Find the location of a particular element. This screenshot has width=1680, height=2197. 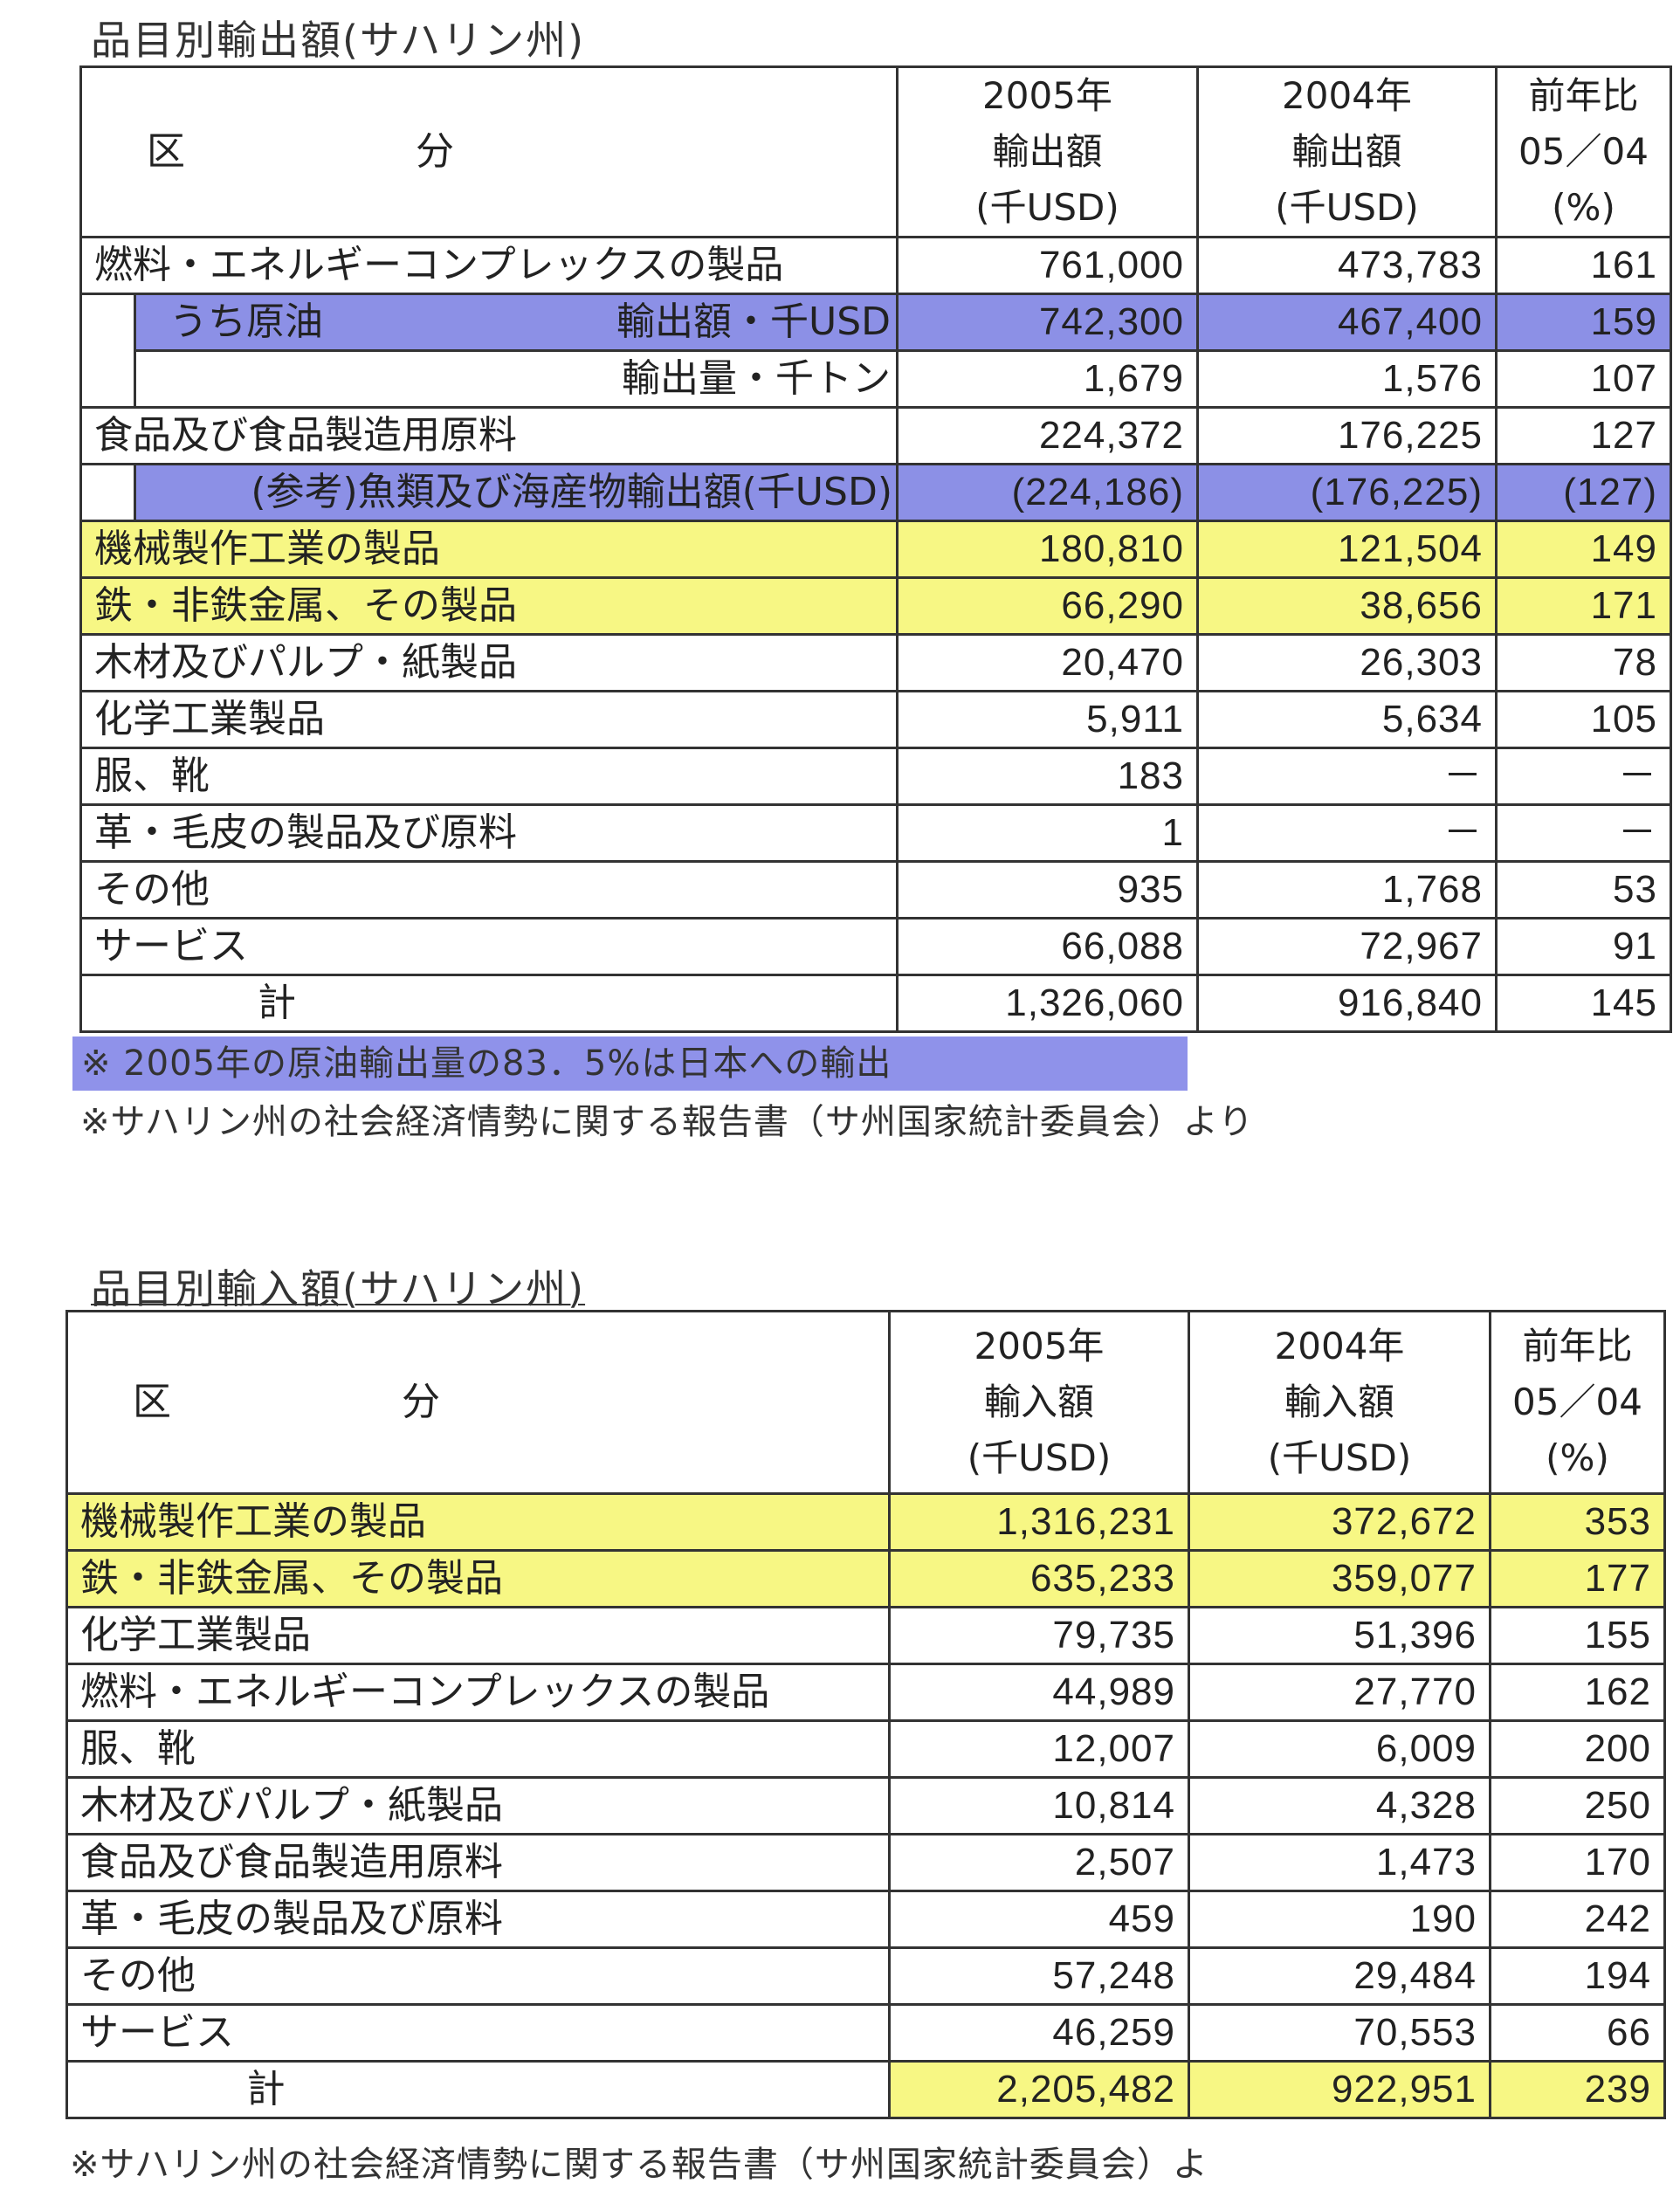

table-row: 化学工業製品 79,735 51,396 155 is located at coordinates (865, 1635).